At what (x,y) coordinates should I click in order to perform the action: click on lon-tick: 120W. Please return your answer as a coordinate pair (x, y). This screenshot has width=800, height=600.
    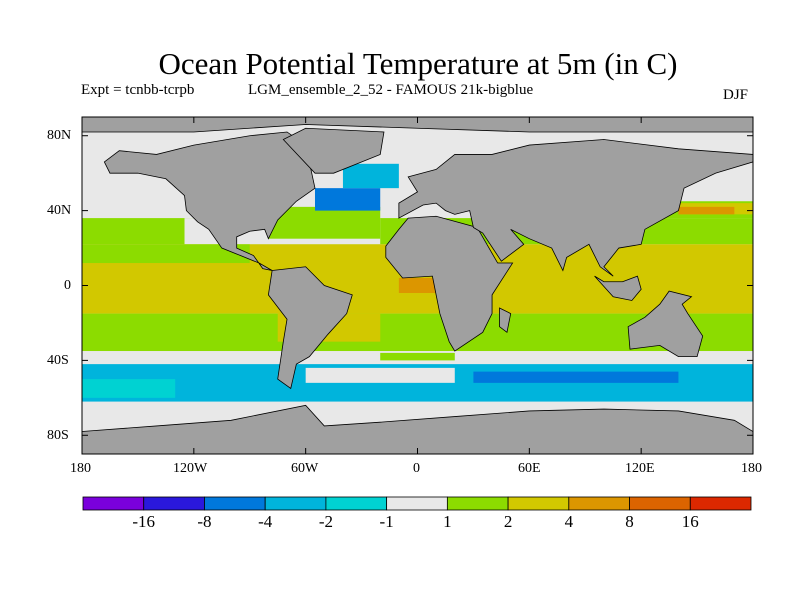
    Looking at the image, I should click on (190, 468).